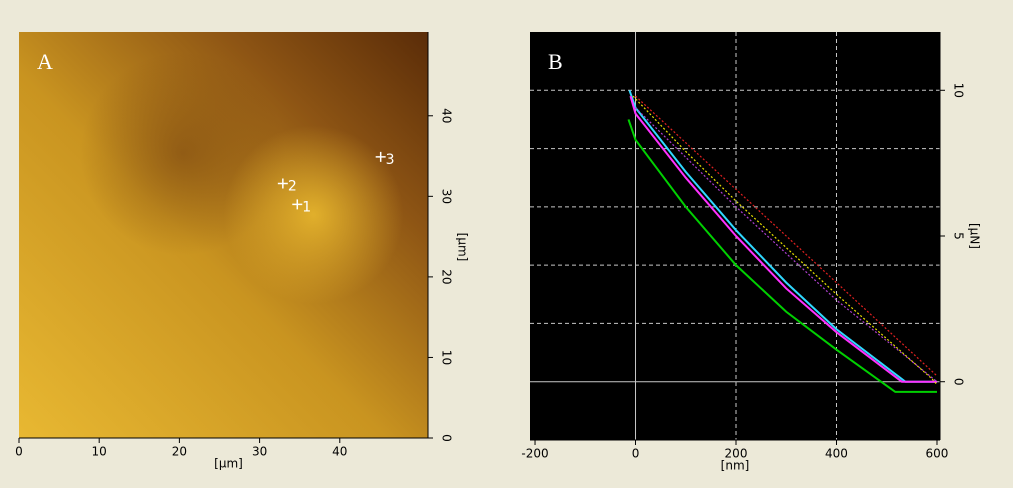 This screenshot has width=1013, height=488. I want to click on y-tick-label: 40, so click(447, 115).